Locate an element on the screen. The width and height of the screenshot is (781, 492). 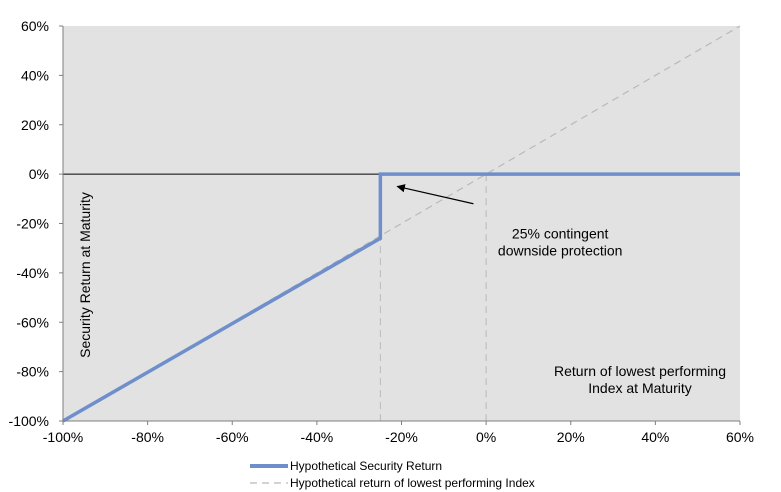
y-tick-label: -40% is located at coordinates (32, 273).